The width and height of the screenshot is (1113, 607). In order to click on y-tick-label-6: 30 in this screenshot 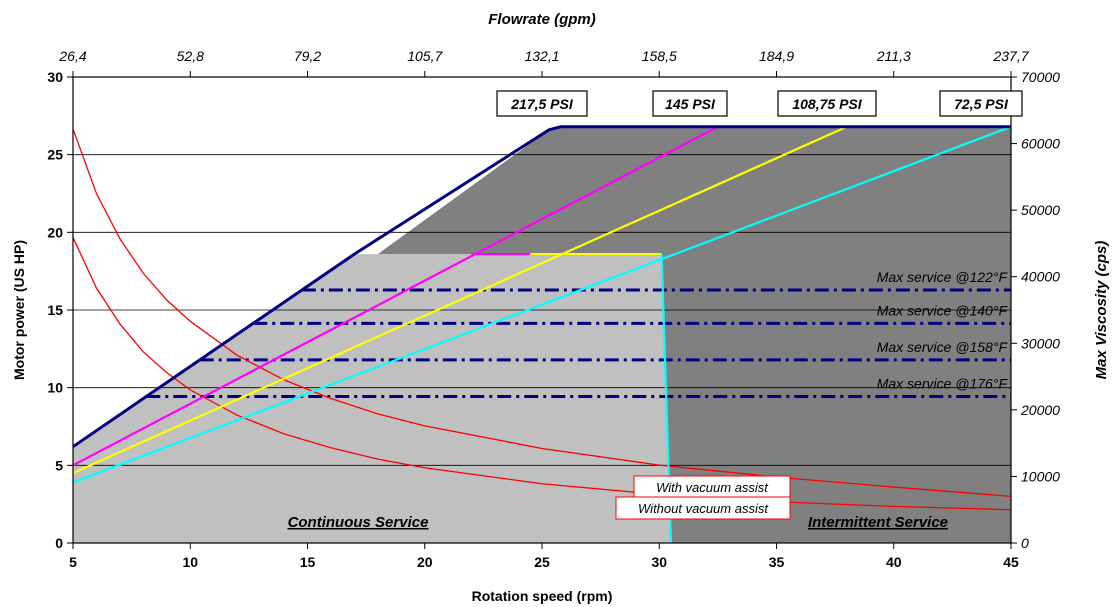, I will do `click(55, 77)`.